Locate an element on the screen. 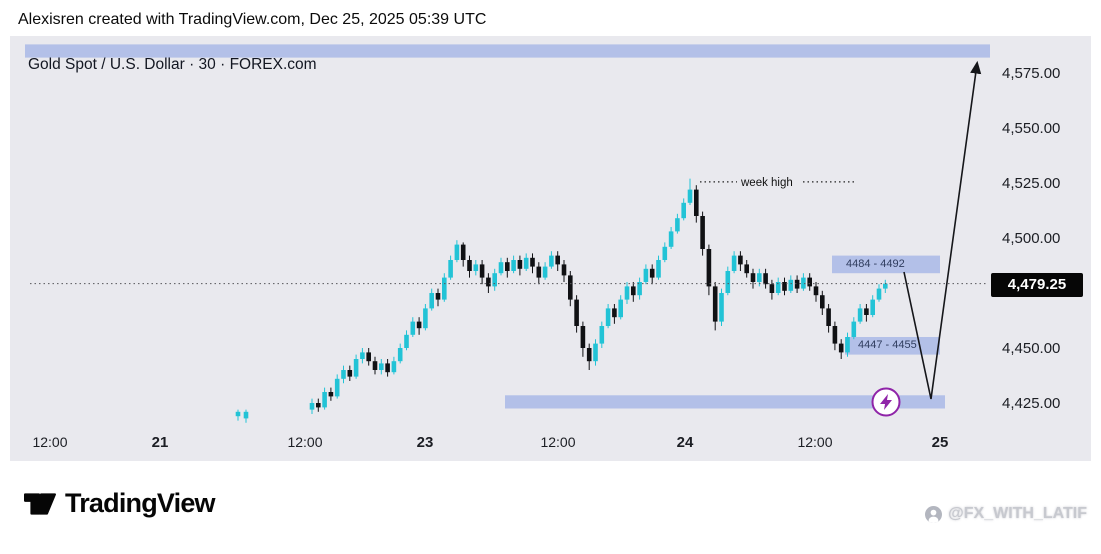 Image resolution: width=1101 pixels, height=554 pixels. tradingview-logo: TradingView is located at coordinates (120, 503).